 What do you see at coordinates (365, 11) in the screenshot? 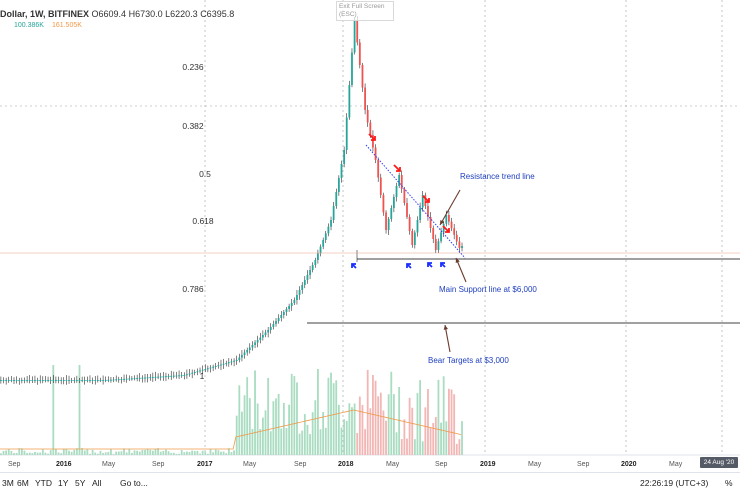
I see `exit-fullscreen-button: Exit Full Screen (ESC)` at bounding box center [365, 11].